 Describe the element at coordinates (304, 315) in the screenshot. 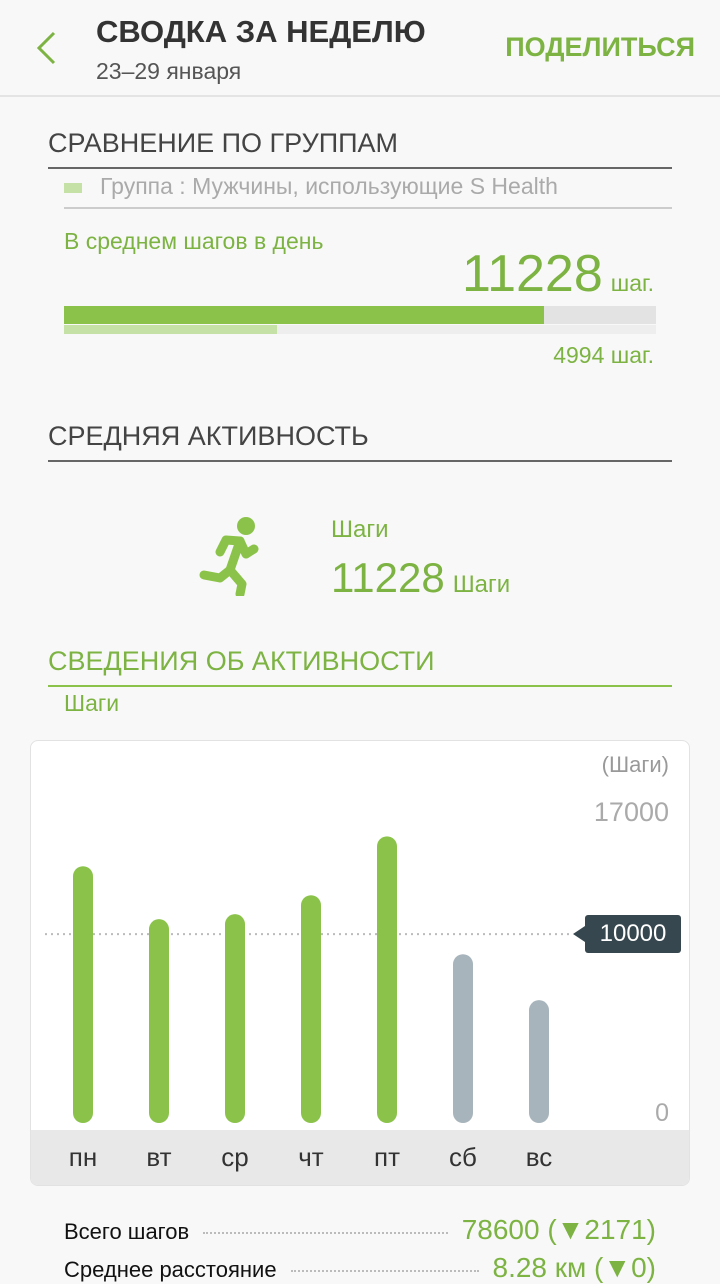

I see `user-progress-fill` at that location.